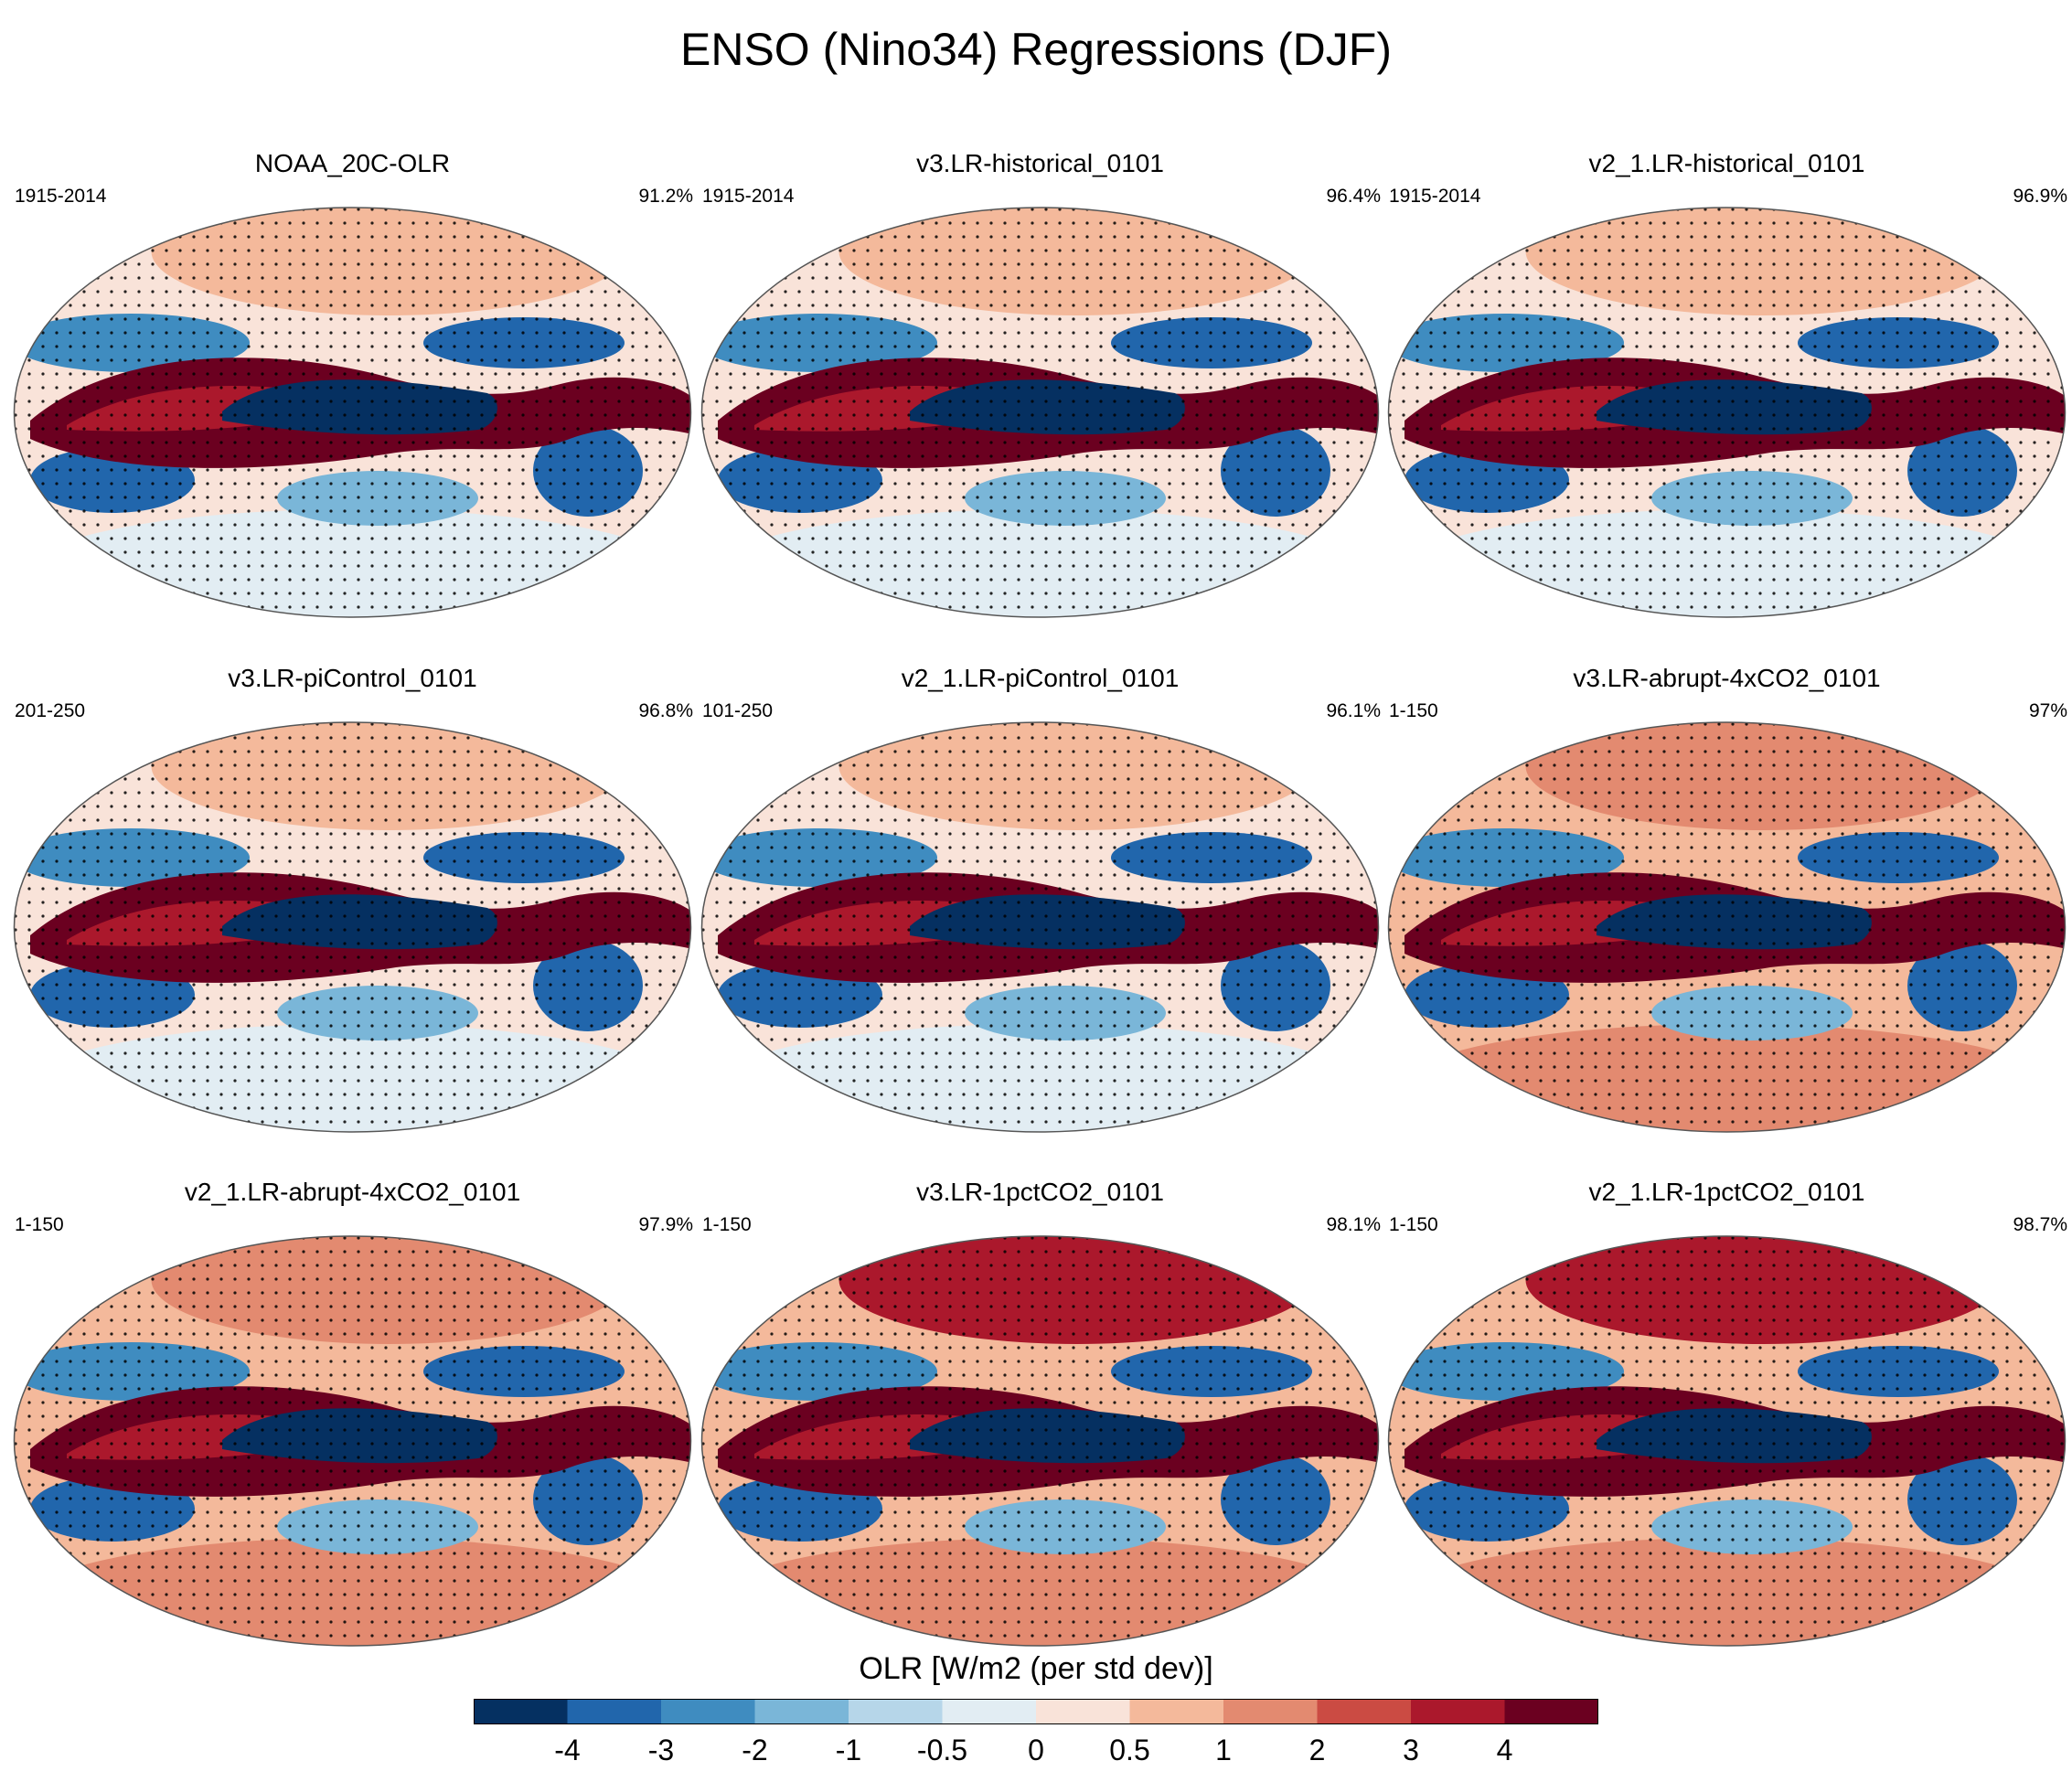  I want to click on panel-period: 201-250, so click(50, 710).